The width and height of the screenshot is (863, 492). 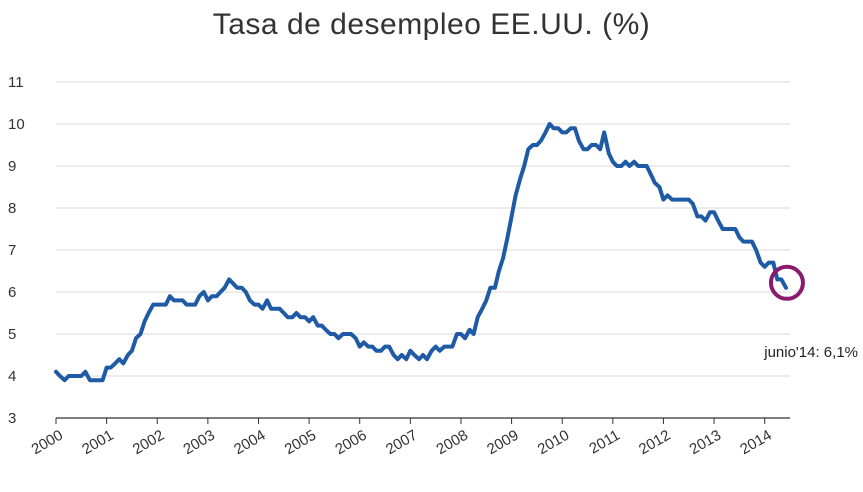 What do you see at coordinates (12, 334) in the screenshot?
I see `y-tick-label-5: 5` at bounding box center [12, 334].